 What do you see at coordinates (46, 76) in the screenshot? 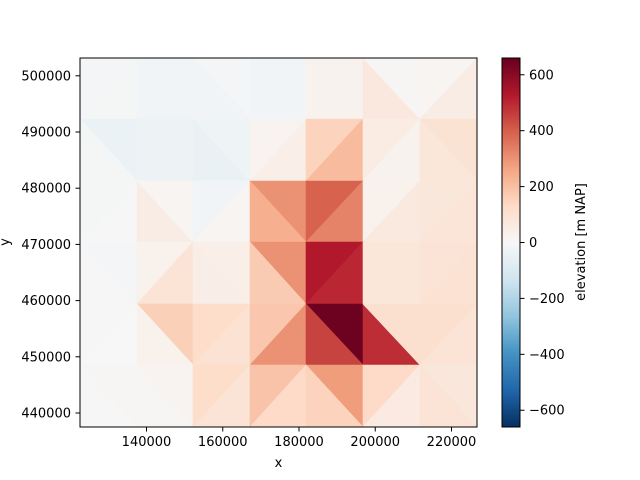
I see `y-tick-label: 500000` at bounding box center [46, 76].